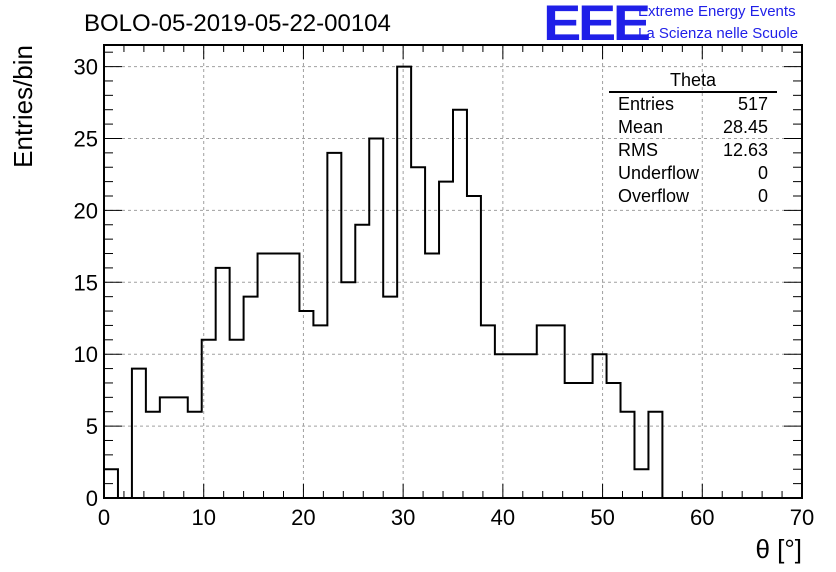 The image size is (836, 572). I want to click on stats-label: Entries, so click(646, 104).